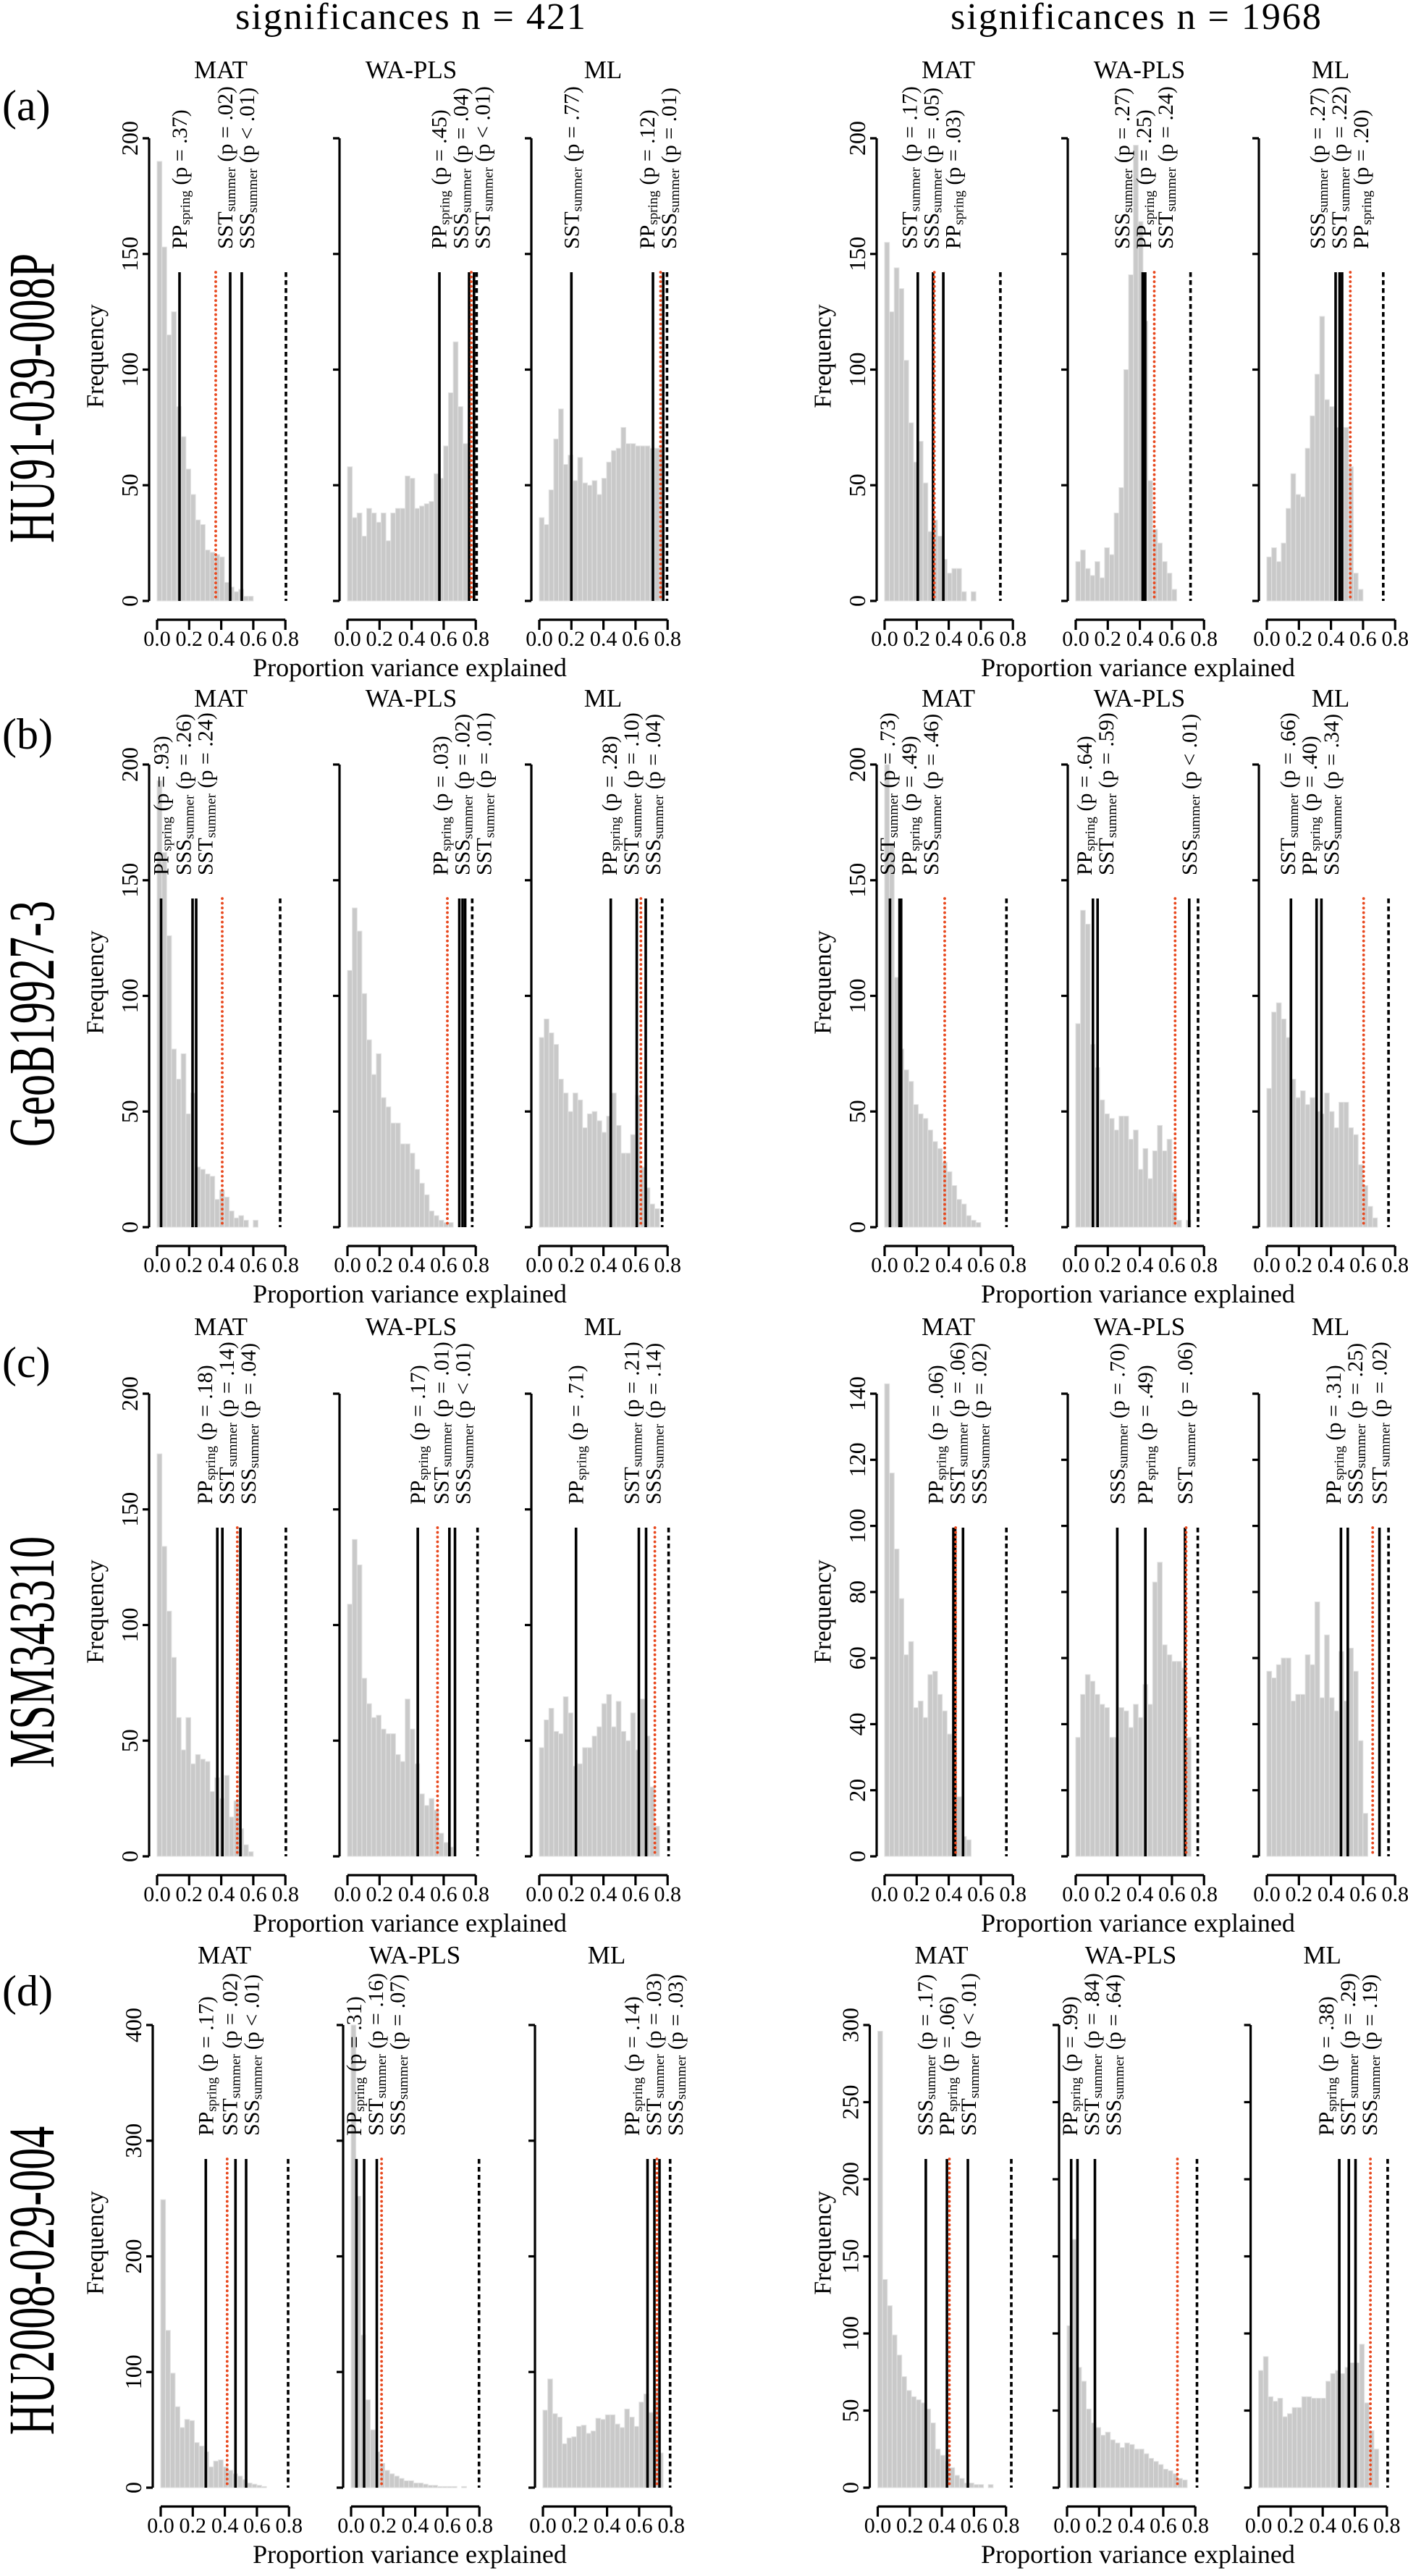  Describe the element at coordinates (1334, 1434) in the screenshot. I see `svg-text: PPspring (p = .31)` at that location.